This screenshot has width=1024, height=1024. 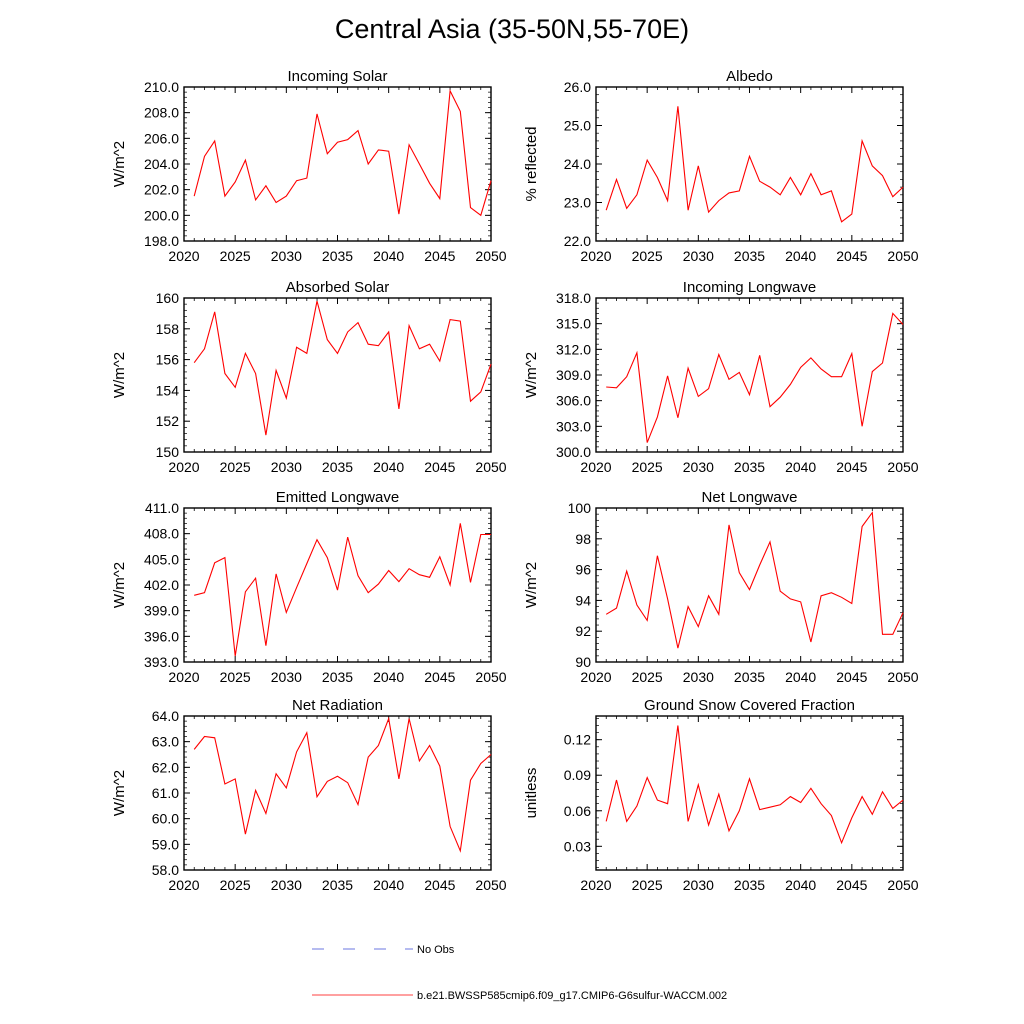 I want to click on y-axis-label: % reflected, so click(x=531, y=163).